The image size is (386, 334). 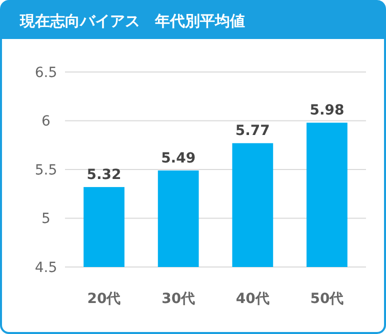 What do you see at coordinates (104, 175) in the screenshot?
I see `data-label: 5.32` at bounding box center [104, 175].